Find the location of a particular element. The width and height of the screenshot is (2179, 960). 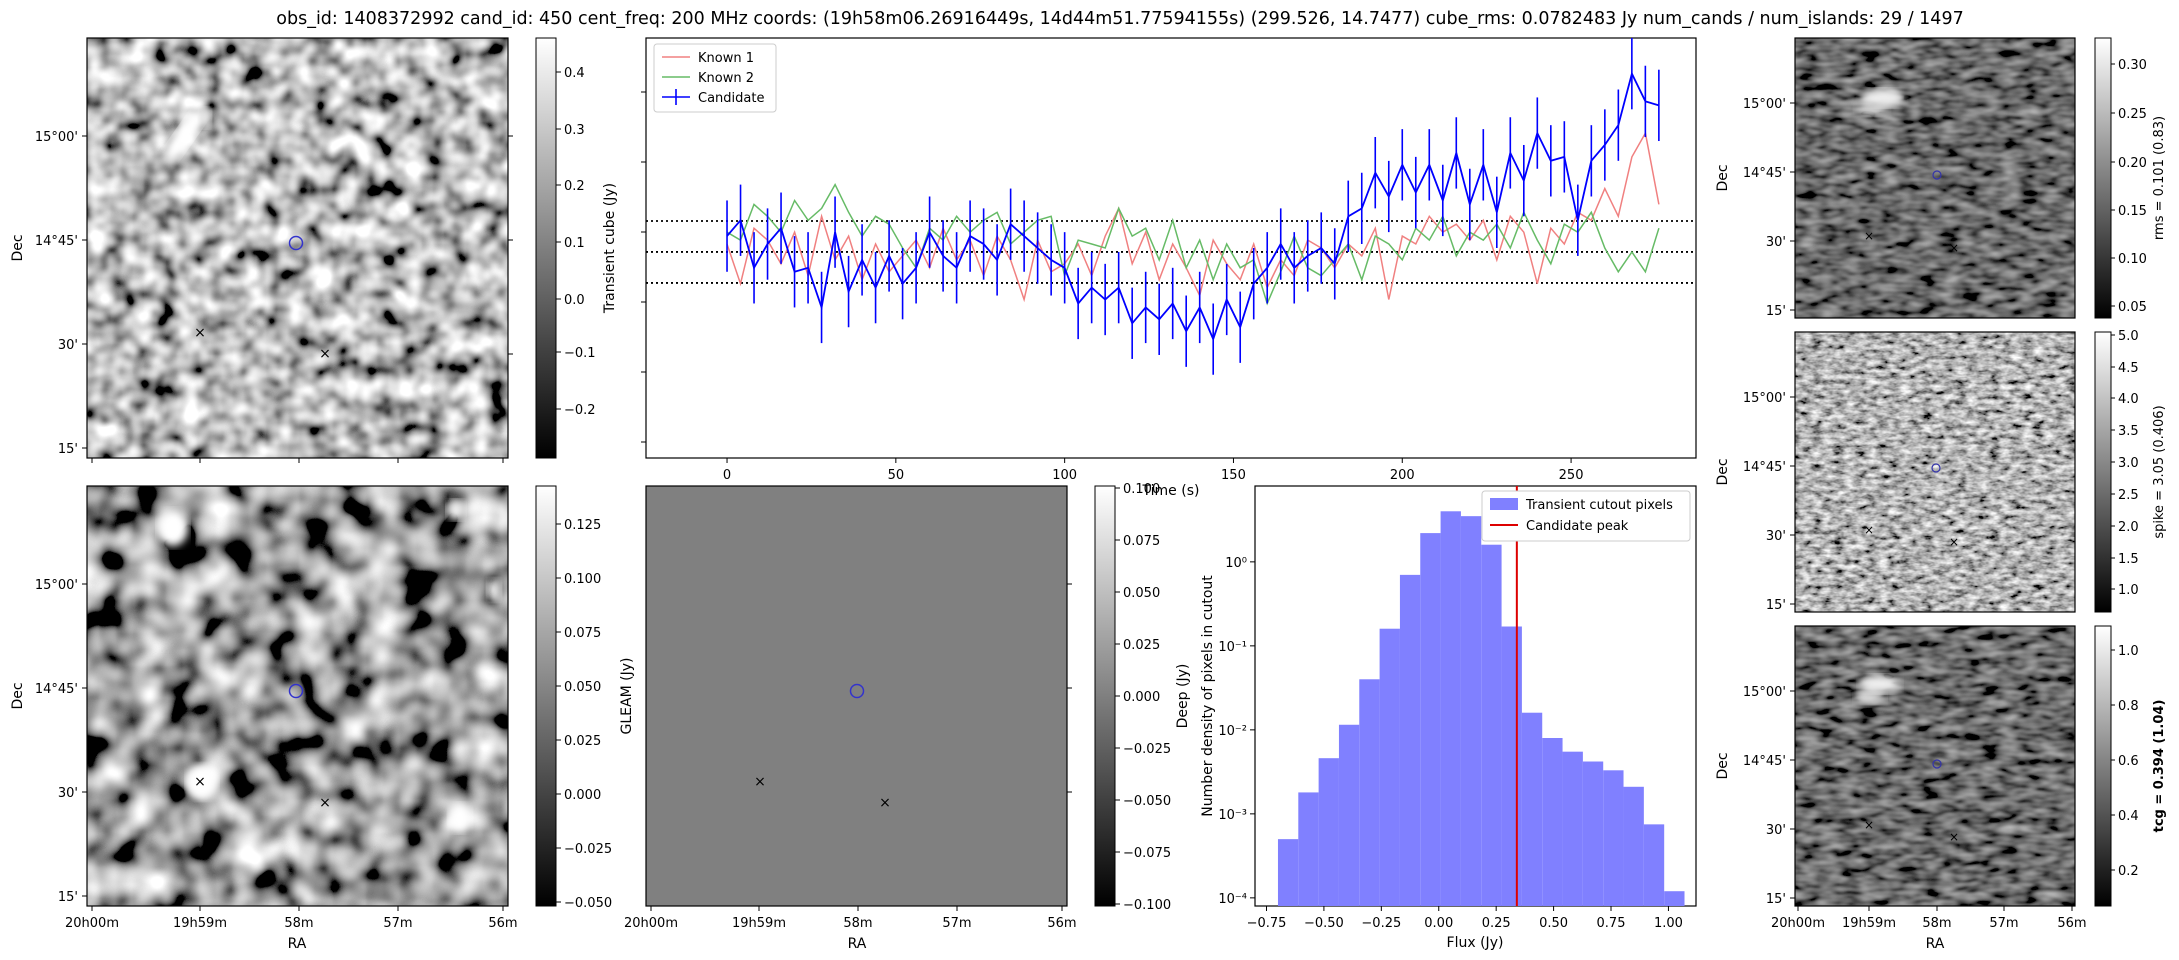

spike-ylabel: Dec is located at coordinates (1723, 471).